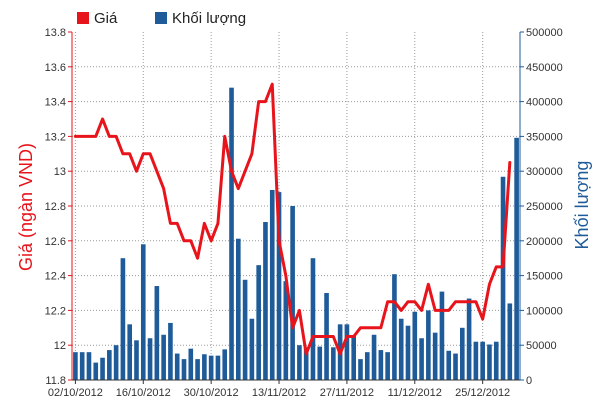 Image resolution: width=602 pixels, height=407 pixels. Describe the element at coordinates (347, 393) in the screenshot. I see `x-tick-label: 27/11/2012` at that location.